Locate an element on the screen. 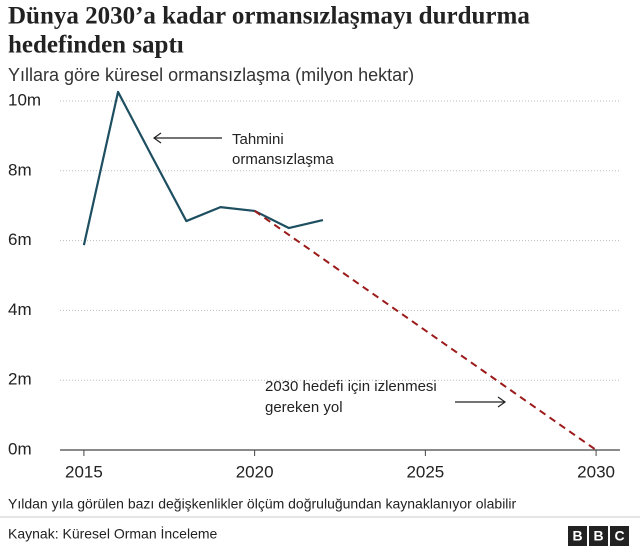  x-tick-label: 2025 is located at coordinates (425, 471).